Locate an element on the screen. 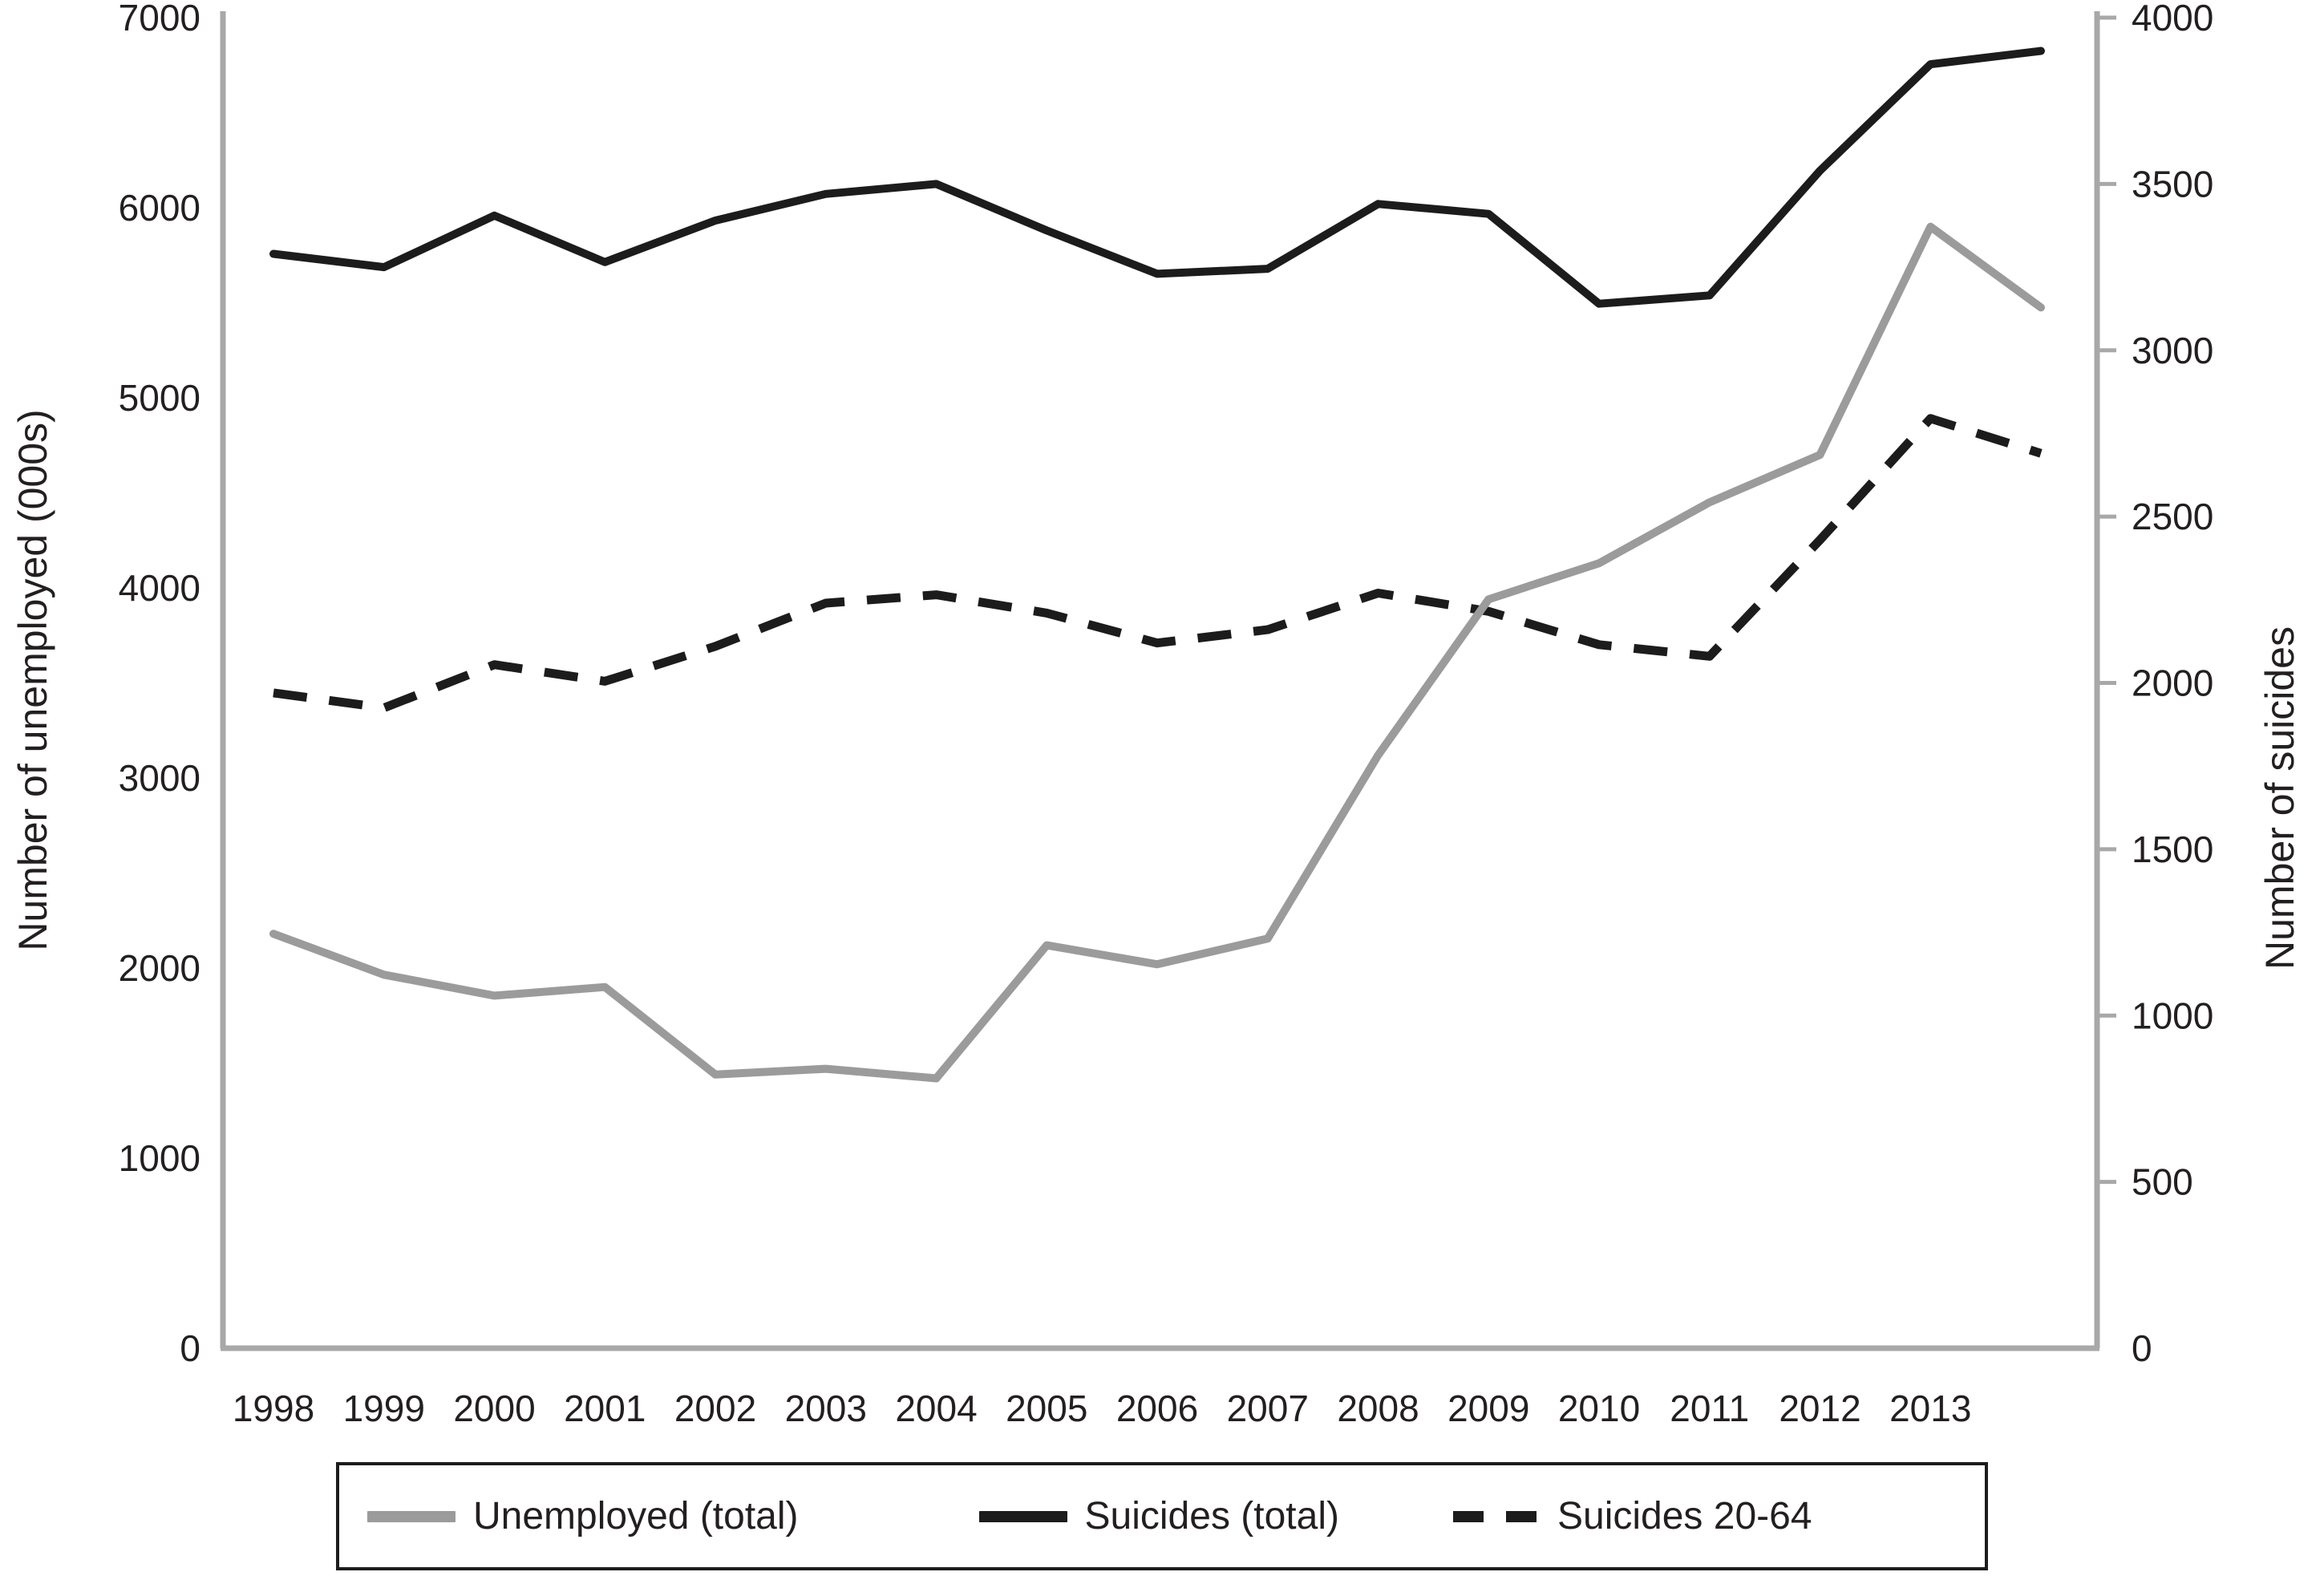 This screenshot has width=2324, height=1576. right-axis-tick-label: 2000 is located at coordinates (2172, 683).